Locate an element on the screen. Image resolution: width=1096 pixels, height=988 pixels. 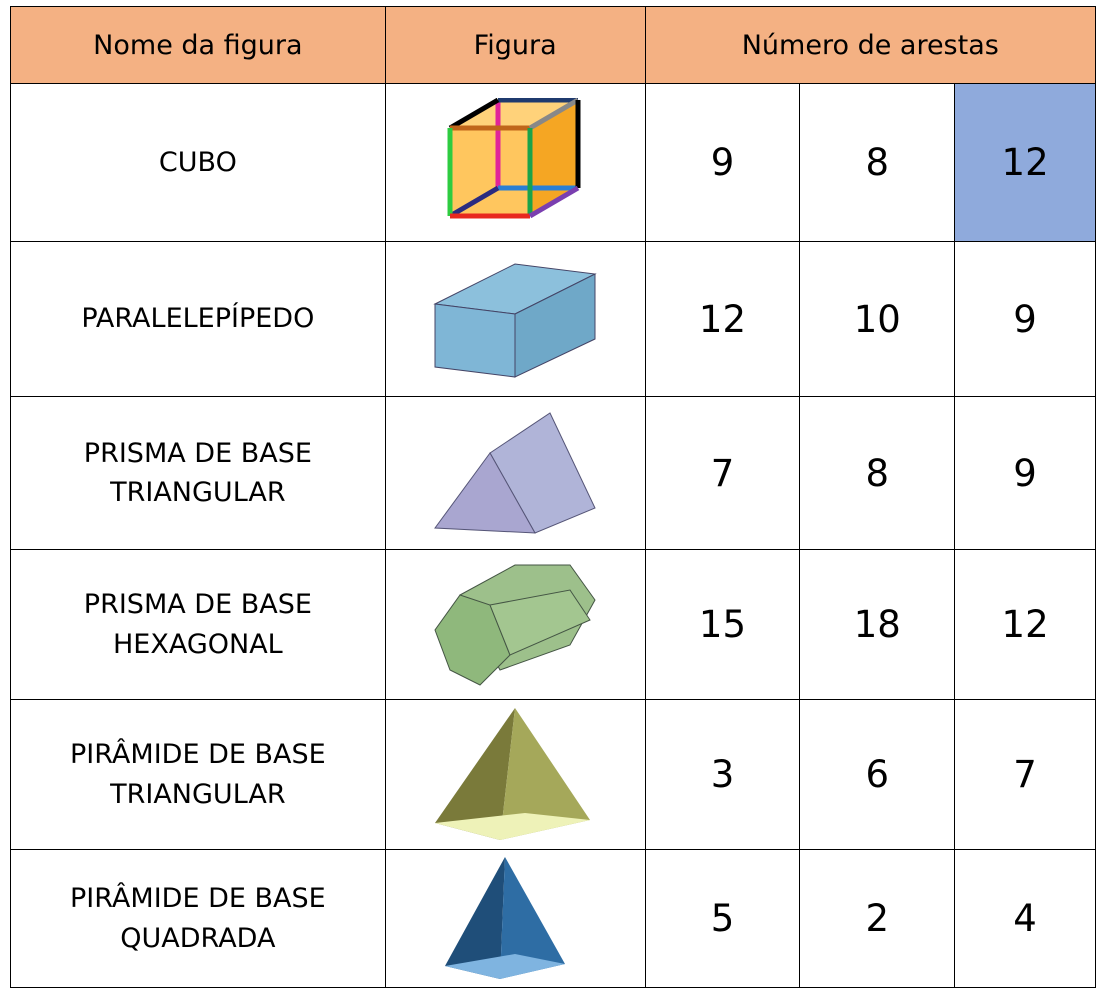
figure-name: PRISMA DE BASE TRIANGULAR is located at coordinates (198, 473).